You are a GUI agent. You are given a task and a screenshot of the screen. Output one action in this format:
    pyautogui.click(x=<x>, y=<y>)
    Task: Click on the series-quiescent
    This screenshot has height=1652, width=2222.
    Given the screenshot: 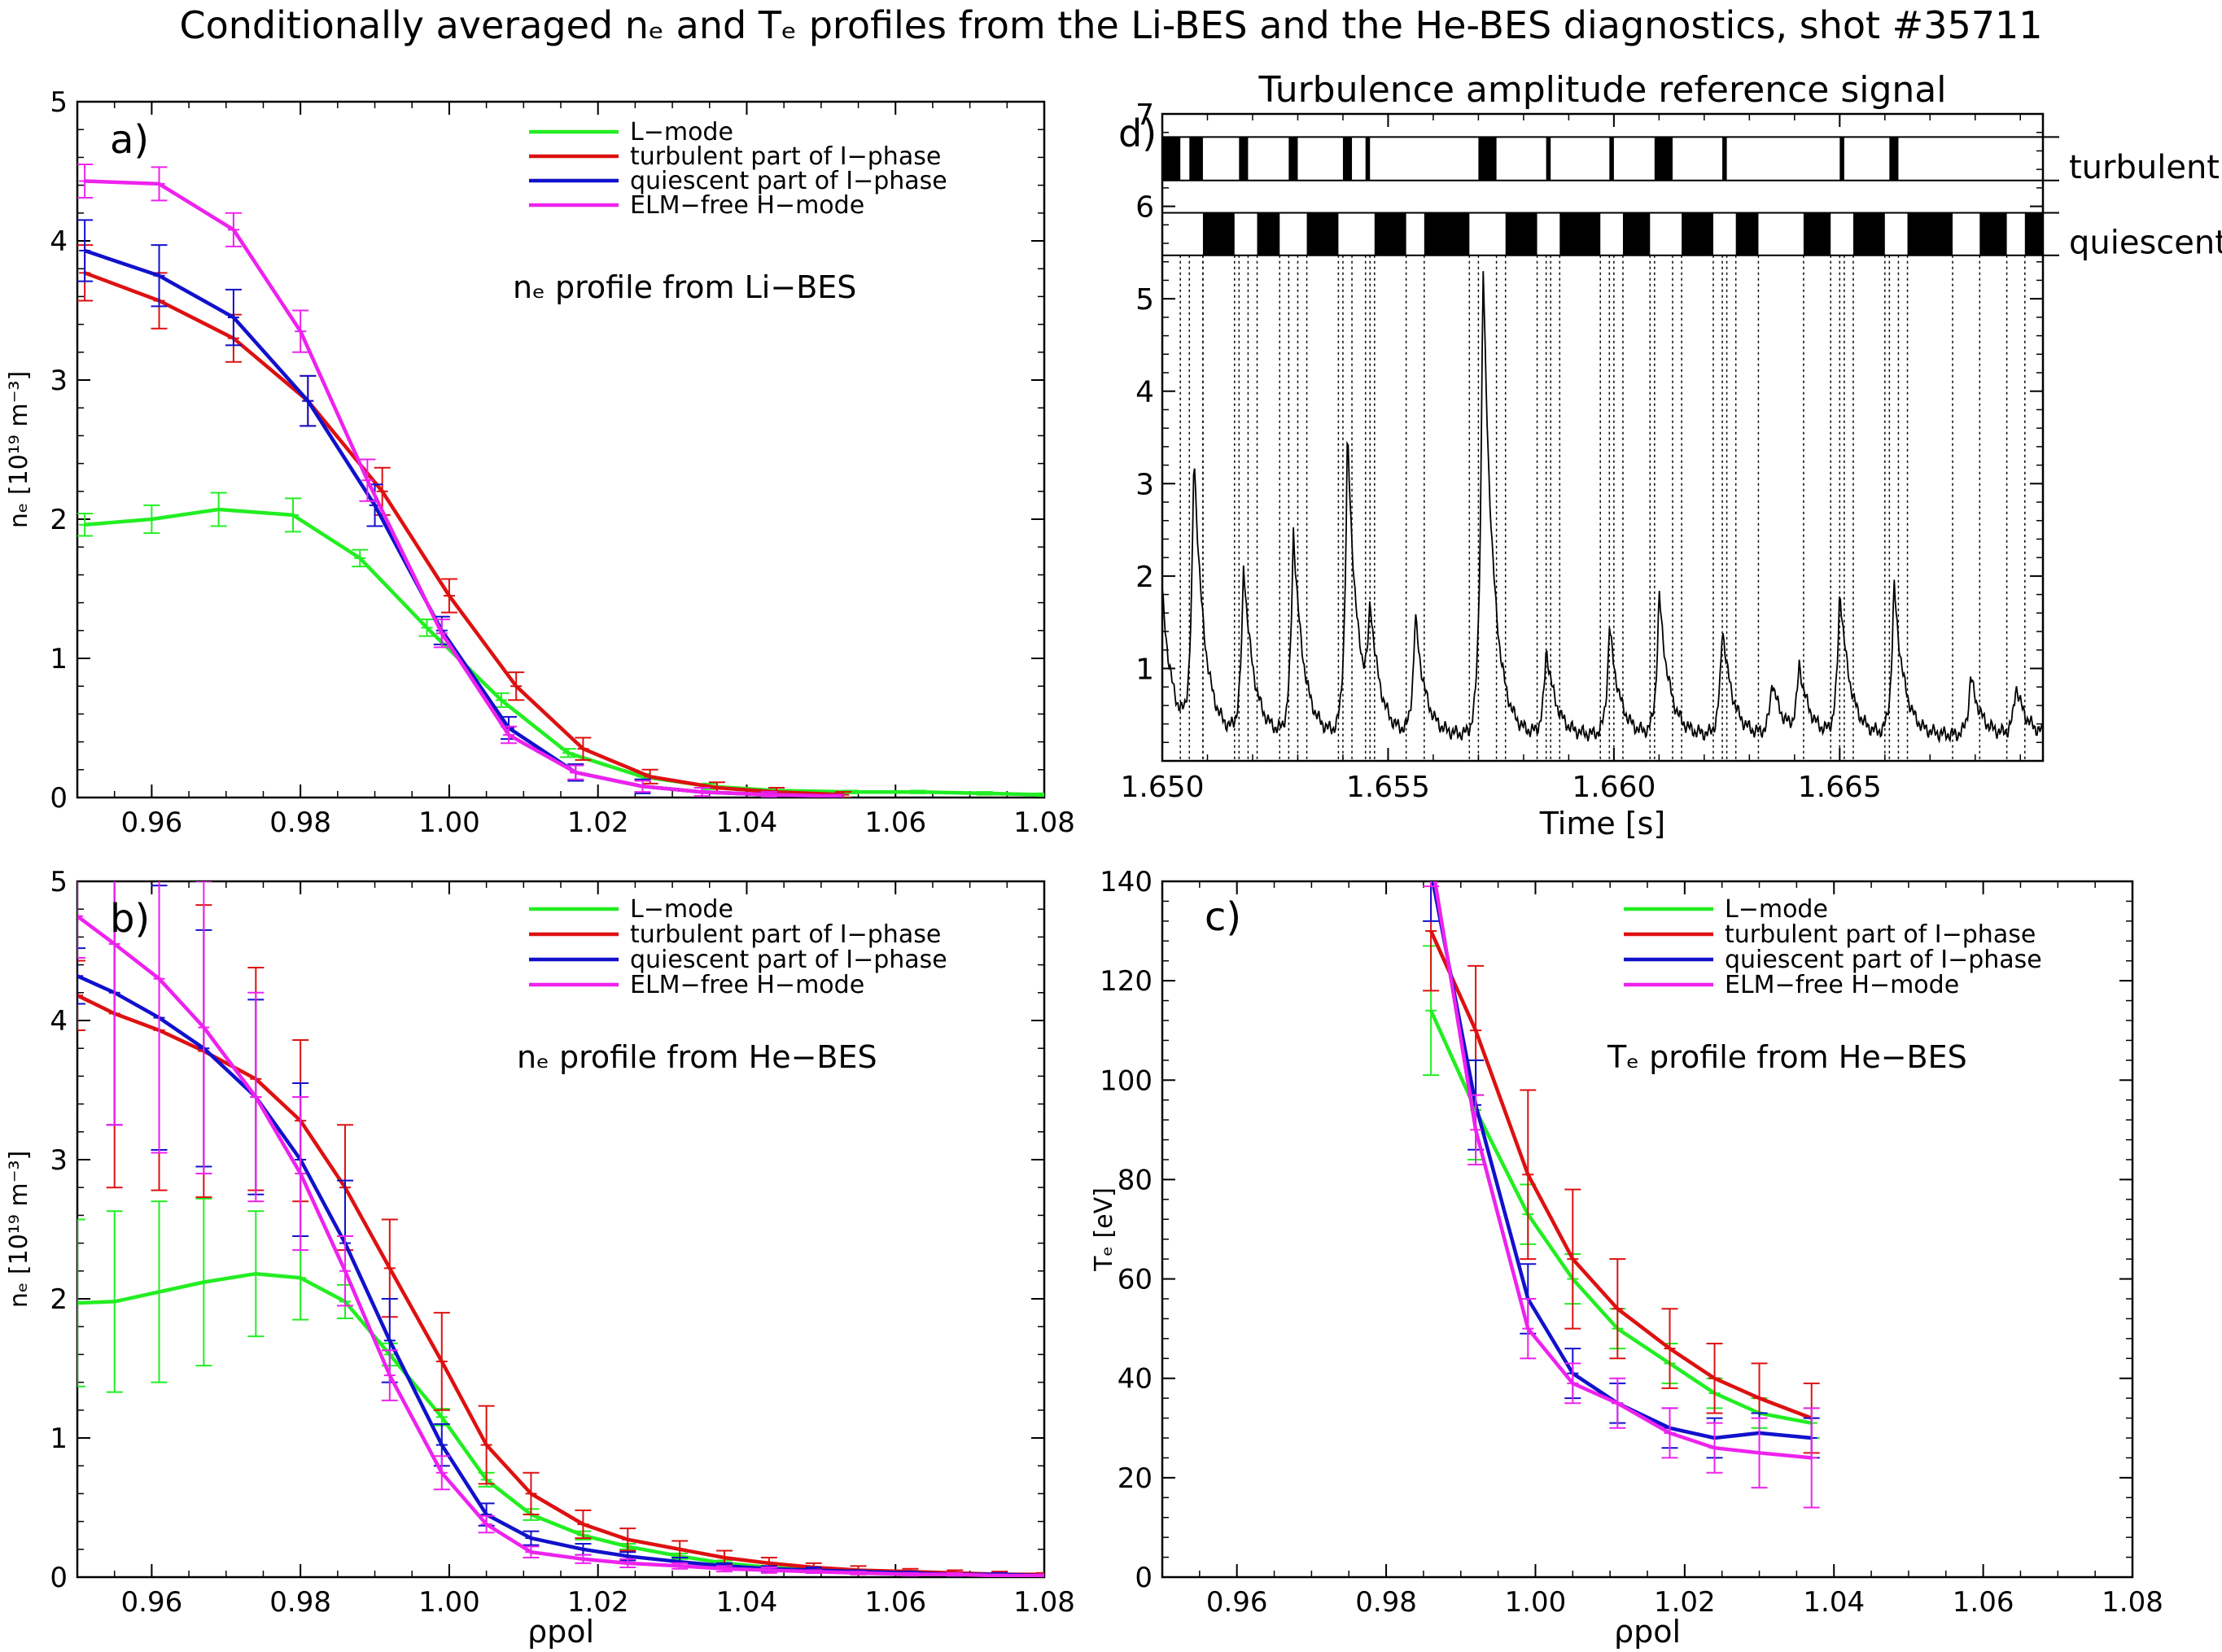 What is the action you would take?
    pyautogui.click(x=461, y=508)
    